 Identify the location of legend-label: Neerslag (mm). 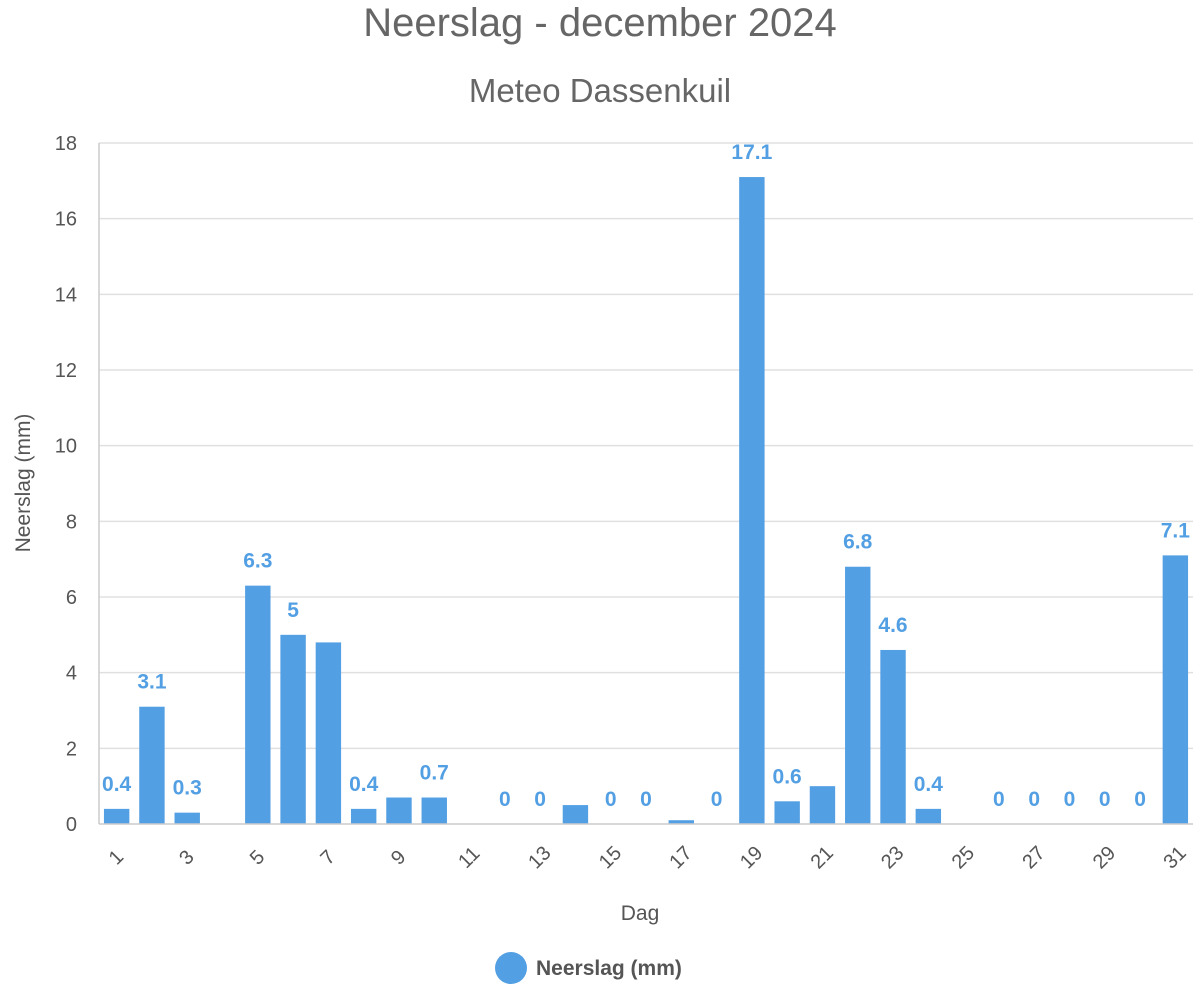
(609, 968).